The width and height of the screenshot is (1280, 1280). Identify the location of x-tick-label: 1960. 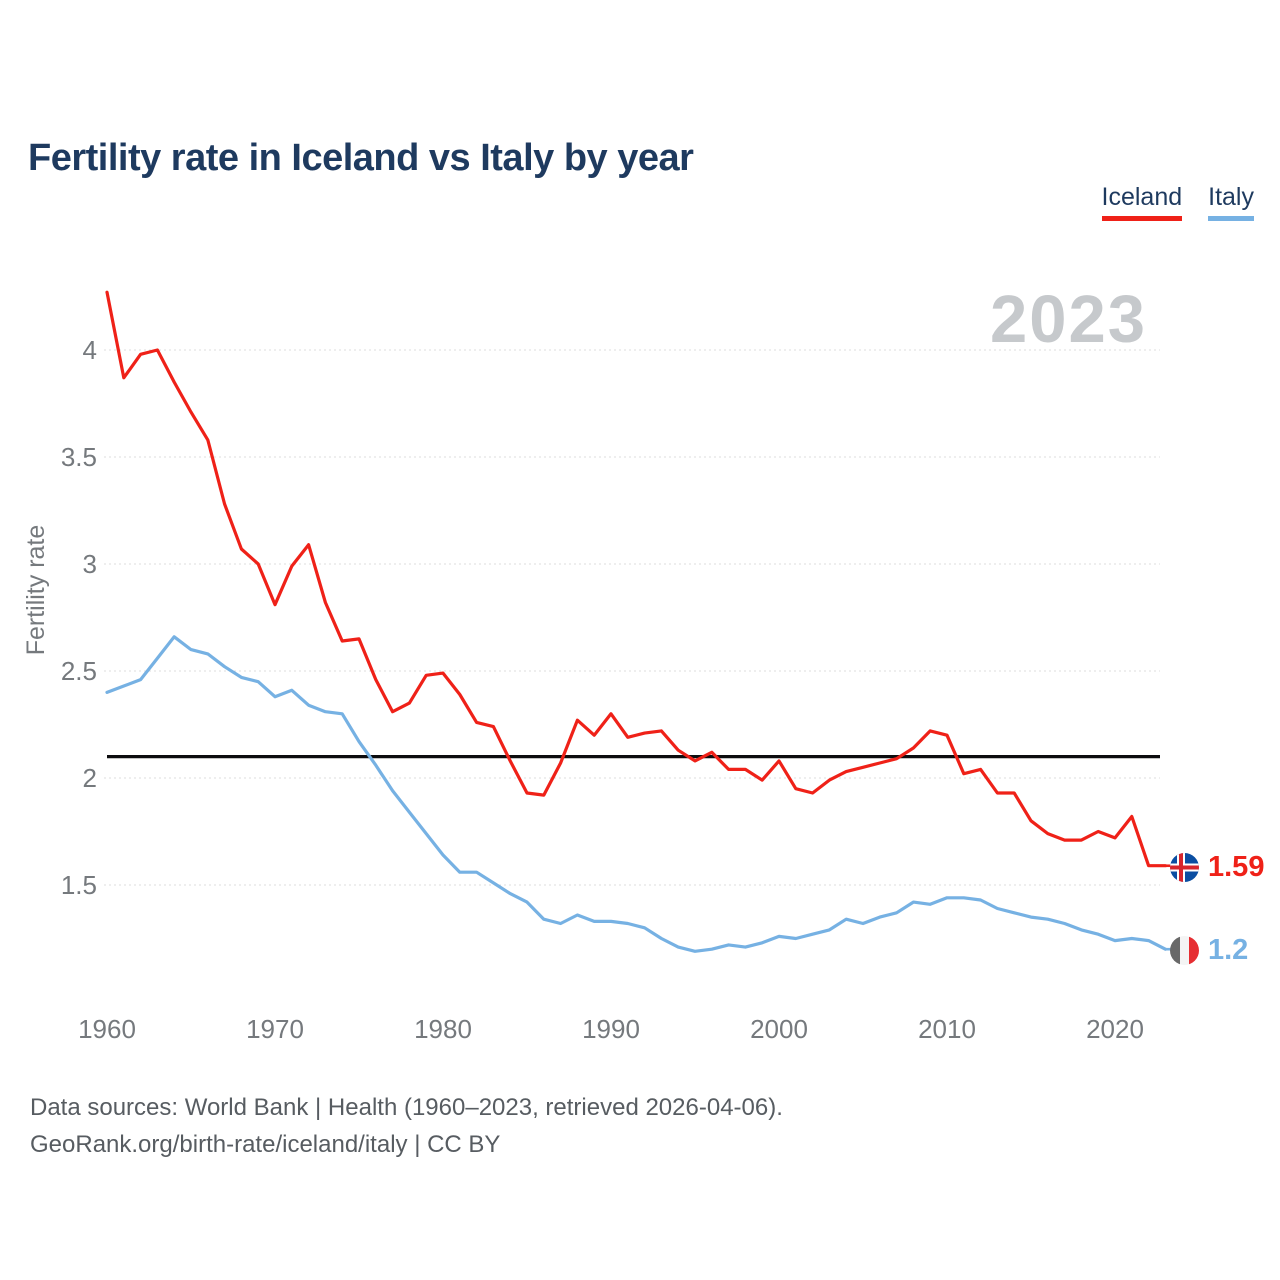
(107, 1029).